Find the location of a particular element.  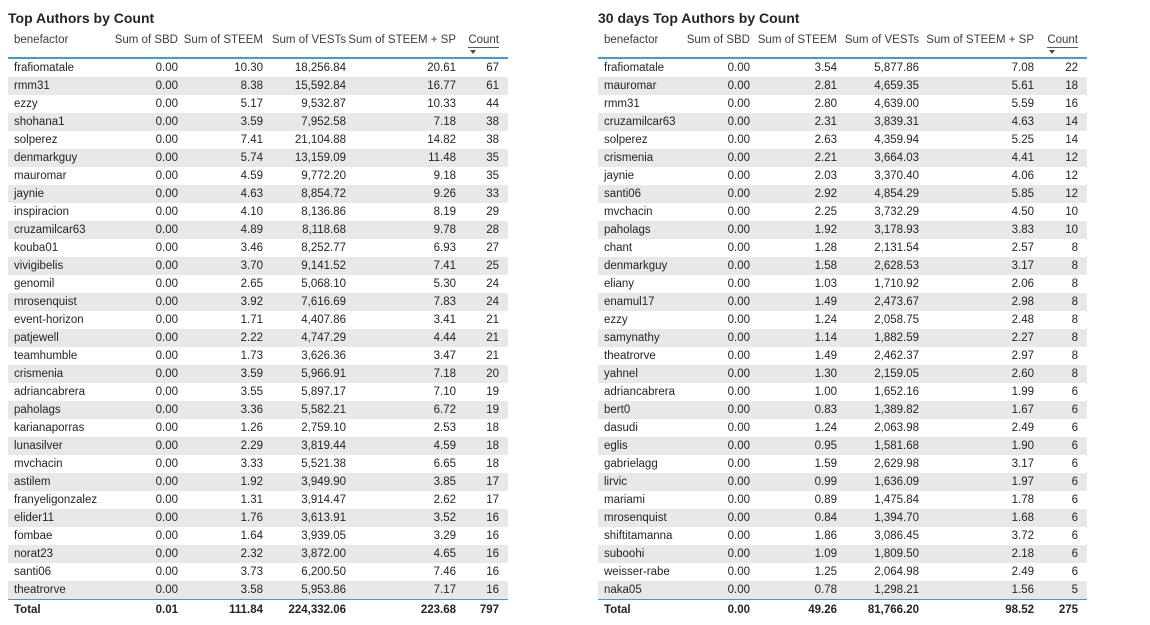

table-row: enamul17 0.00 1.49 2,473.67 2.98 8 is located at coordinates (842, 302).